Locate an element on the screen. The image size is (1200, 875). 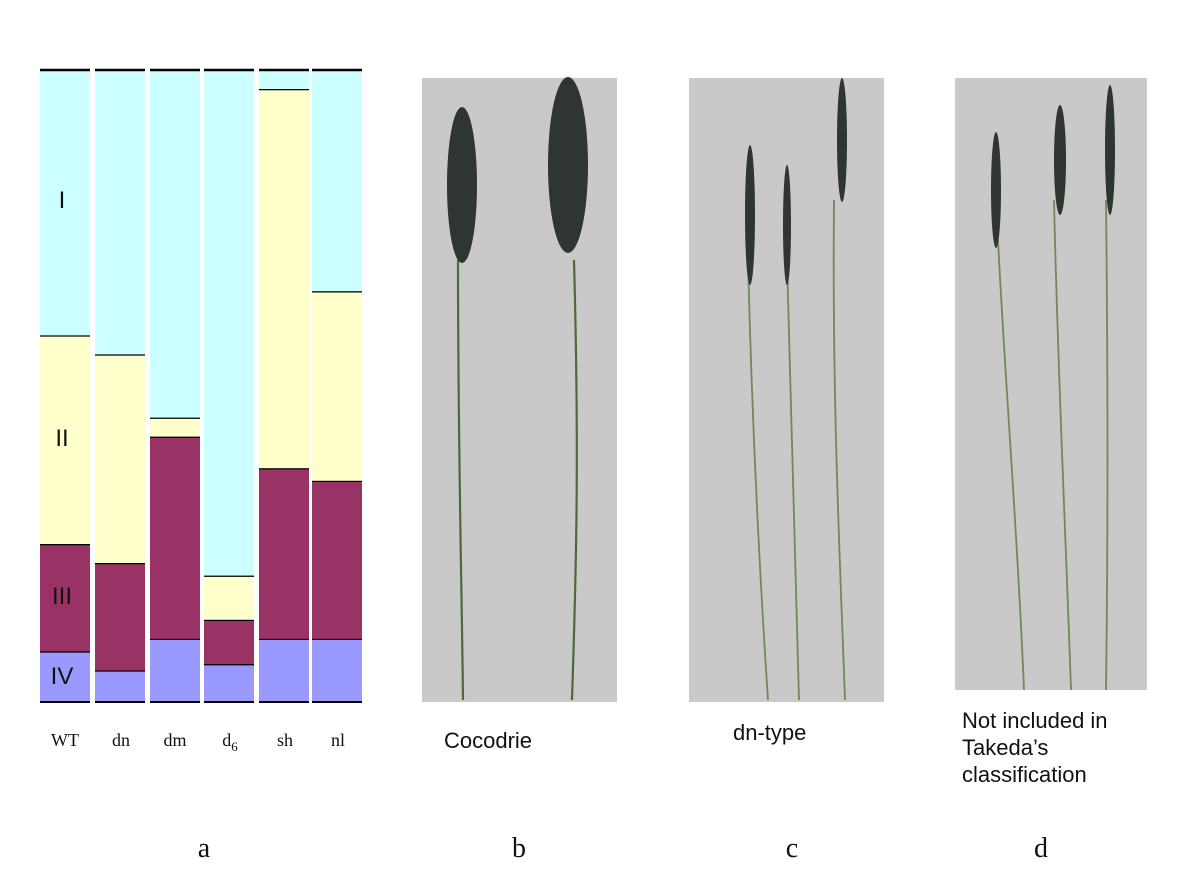
bar-d6-segment-i is located at coordinates (229, 323).